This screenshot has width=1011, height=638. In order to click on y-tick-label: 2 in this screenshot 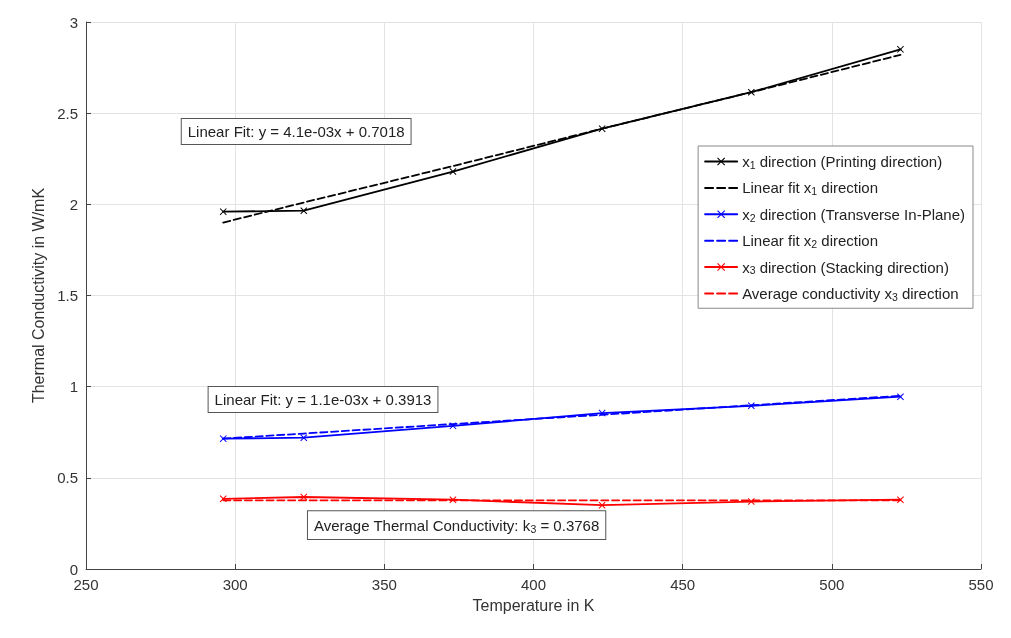, I will do `click(73, 204)`.